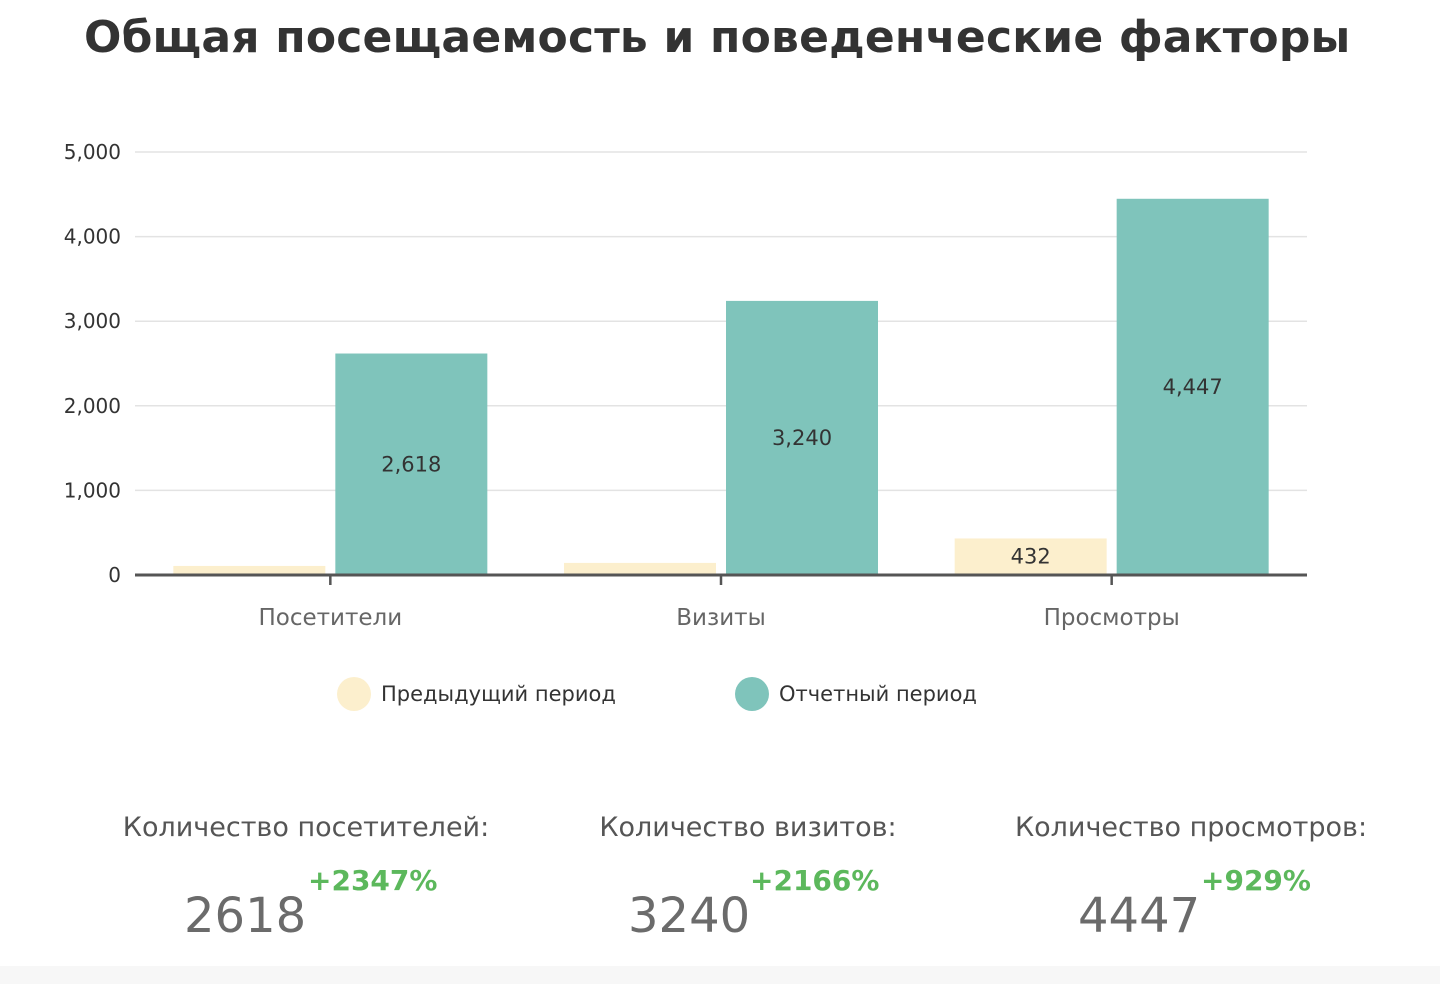  I want to click on bar-value-label: 3,240, so click(802, 438).